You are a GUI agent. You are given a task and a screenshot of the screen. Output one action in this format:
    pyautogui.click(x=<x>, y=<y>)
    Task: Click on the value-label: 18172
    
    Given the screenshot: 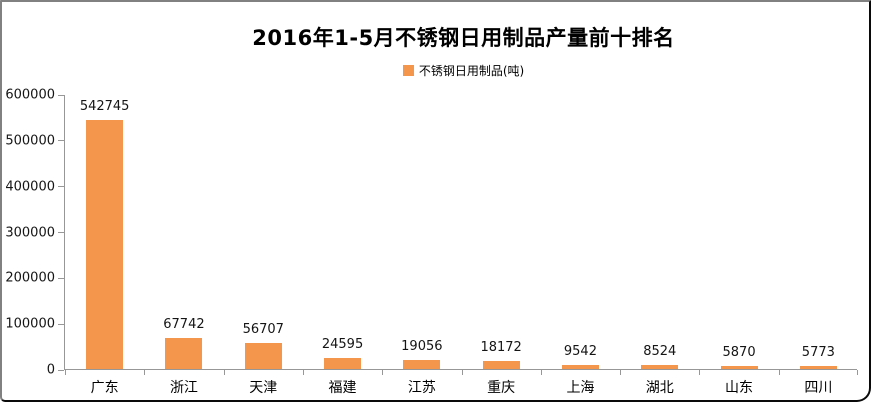 What is the action you would take?
    pyautogui.click(x=501, y=347)
    